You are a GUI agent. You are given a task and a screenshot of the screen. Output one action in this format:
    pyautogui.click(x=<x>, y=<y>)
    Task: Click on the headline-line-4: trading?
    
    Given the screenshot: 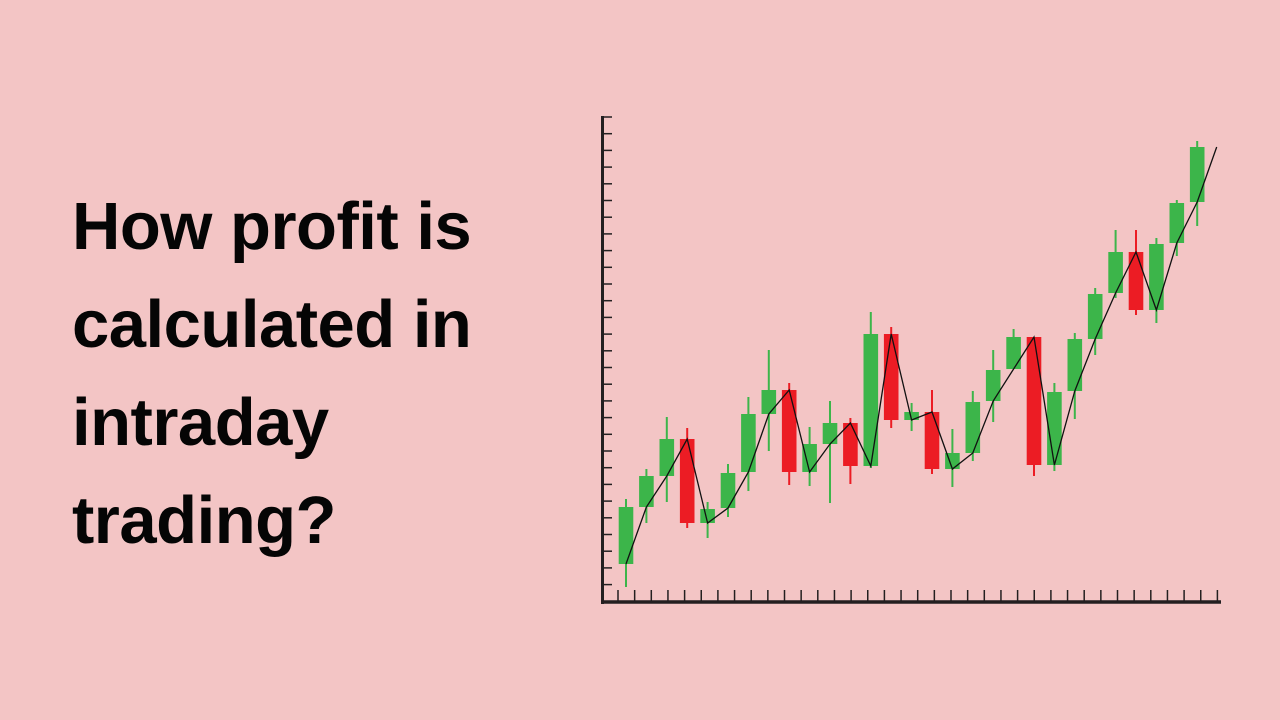 What is the action you would take?
    pyautogui.click(x=204, y=520)
    